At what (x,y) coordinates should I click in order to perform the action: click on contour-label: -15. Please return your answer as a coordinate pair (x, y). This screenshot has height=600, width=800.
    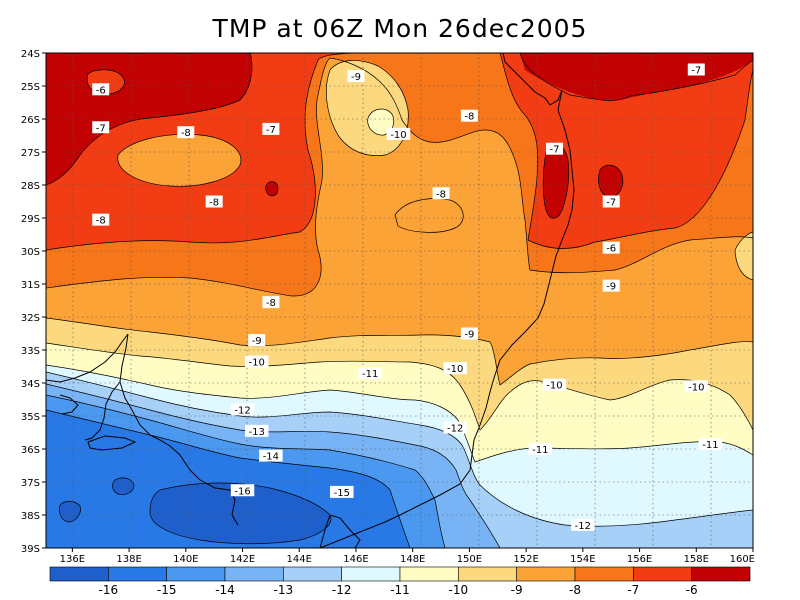
    Looking at the image, I should click on (342, 492).